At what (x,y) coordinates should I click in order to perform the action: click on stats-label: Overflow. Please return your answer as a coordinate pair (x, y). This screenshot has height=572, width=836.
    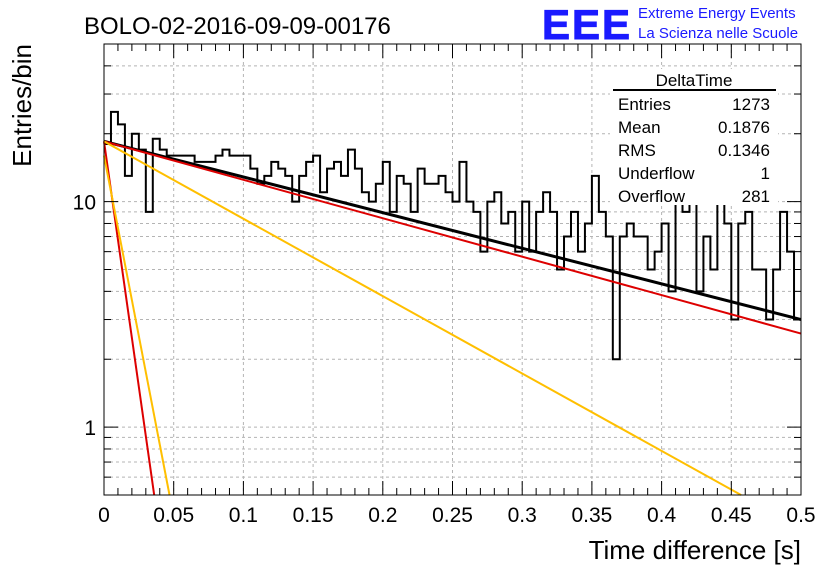
    Looking at the image, I should click on (652, 196).